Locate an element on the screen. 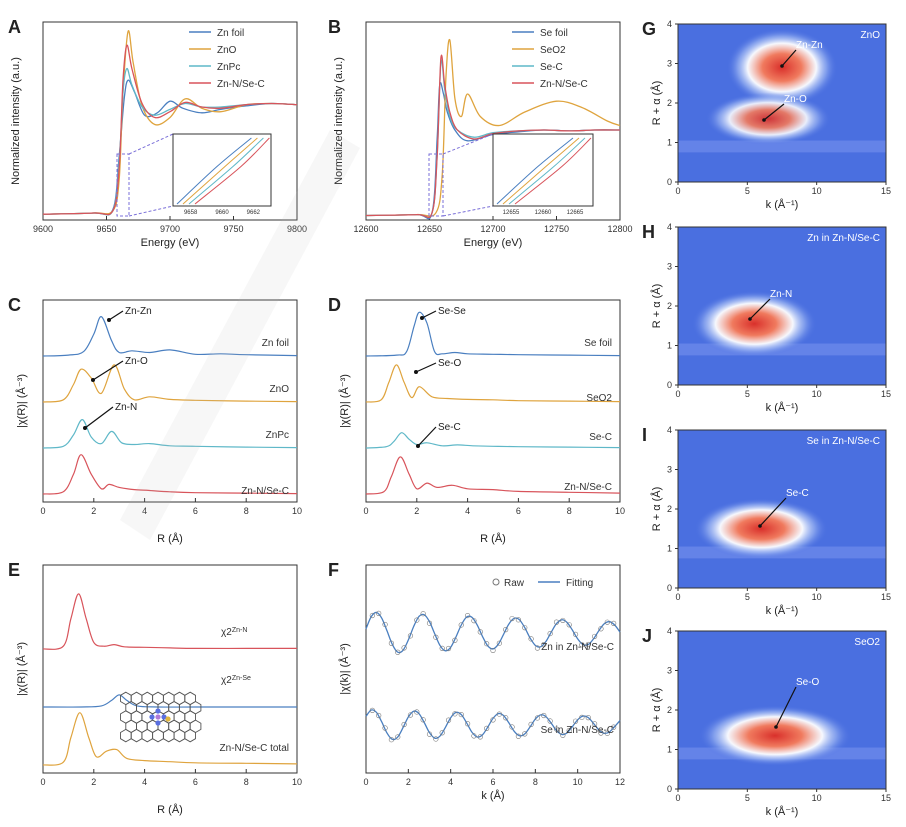  annotation-label: Se-O is located at coordinates (450, 363).